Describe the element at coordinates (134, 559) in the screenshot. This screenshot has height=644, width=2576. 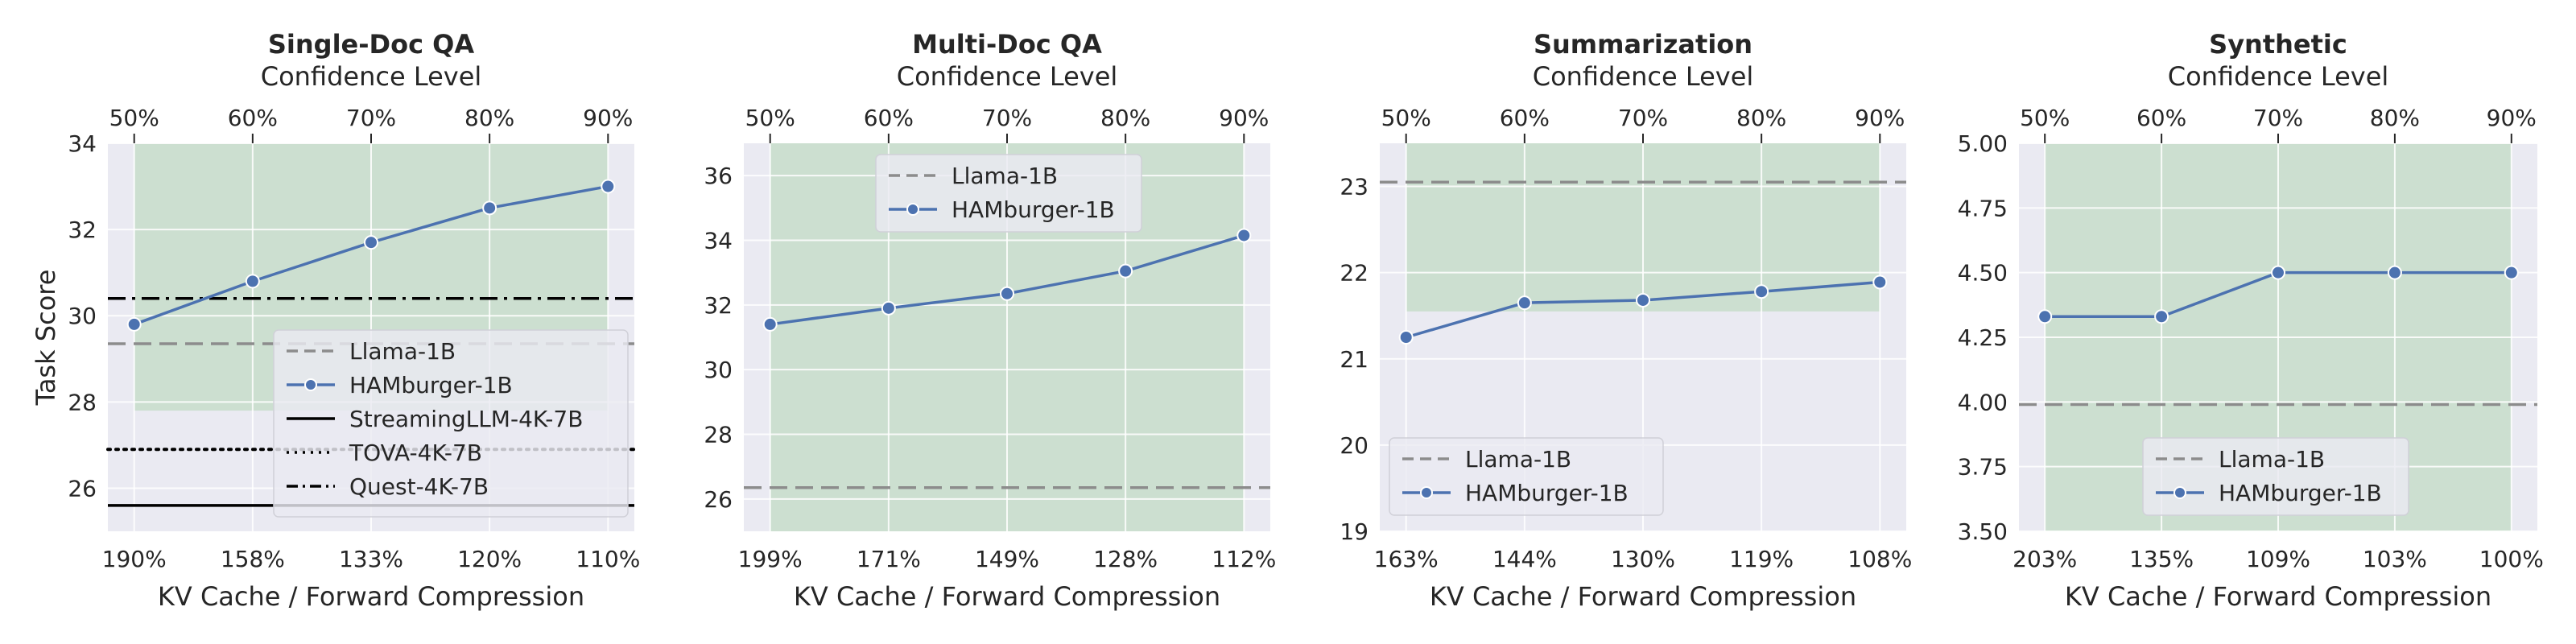
I see `x-tick-label: 190%` at that location.